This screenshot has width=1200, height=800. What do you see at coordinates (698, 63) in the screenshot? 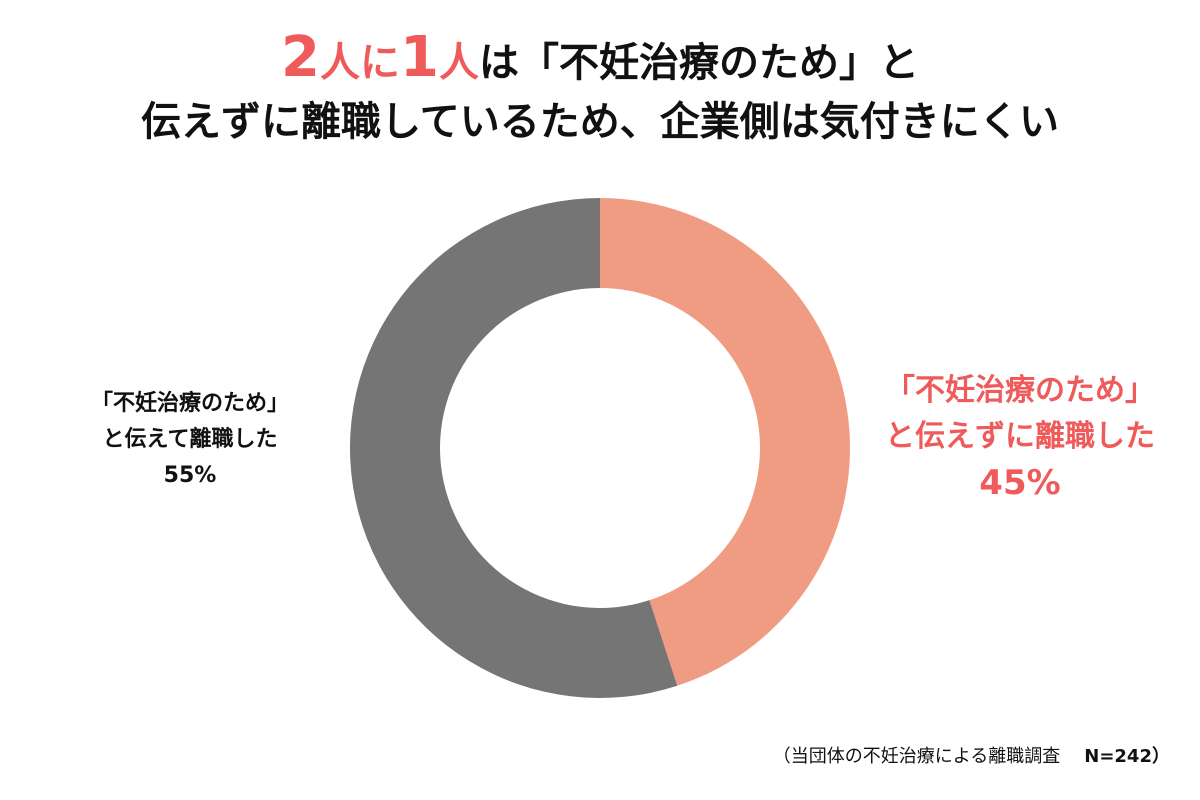
I see `title-rest: は「不妊治療のため」と` at bounding box center [698, 63].